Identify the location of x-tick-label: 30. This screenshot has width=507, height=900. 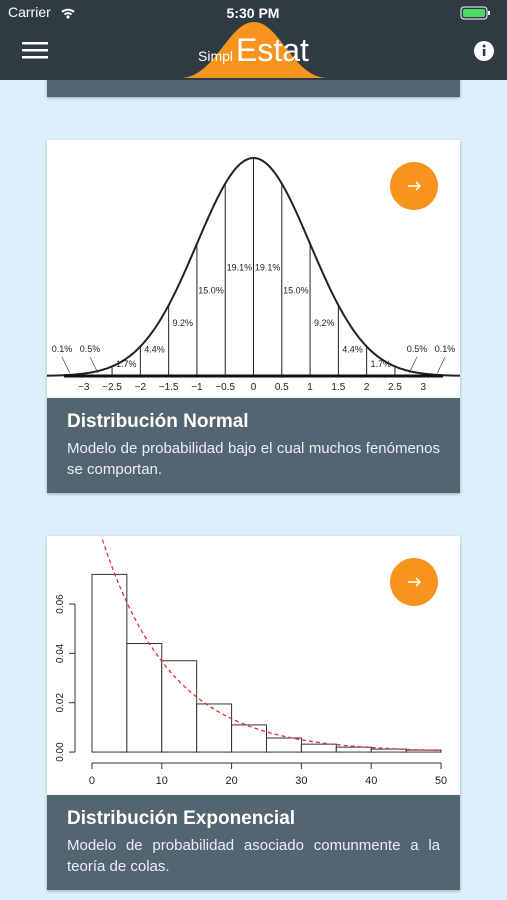
(301, 781).